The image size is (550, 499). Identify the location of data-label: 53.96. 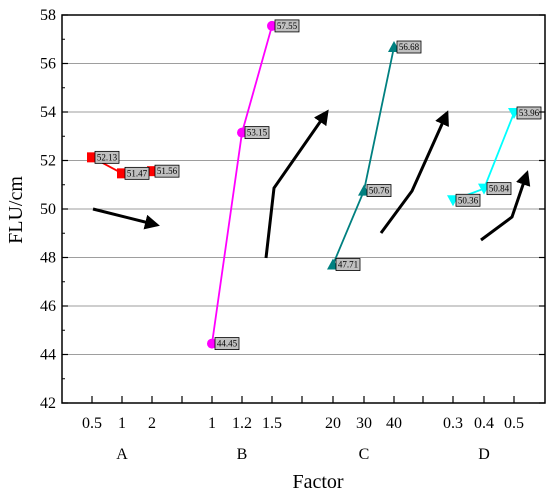
(529, 113).